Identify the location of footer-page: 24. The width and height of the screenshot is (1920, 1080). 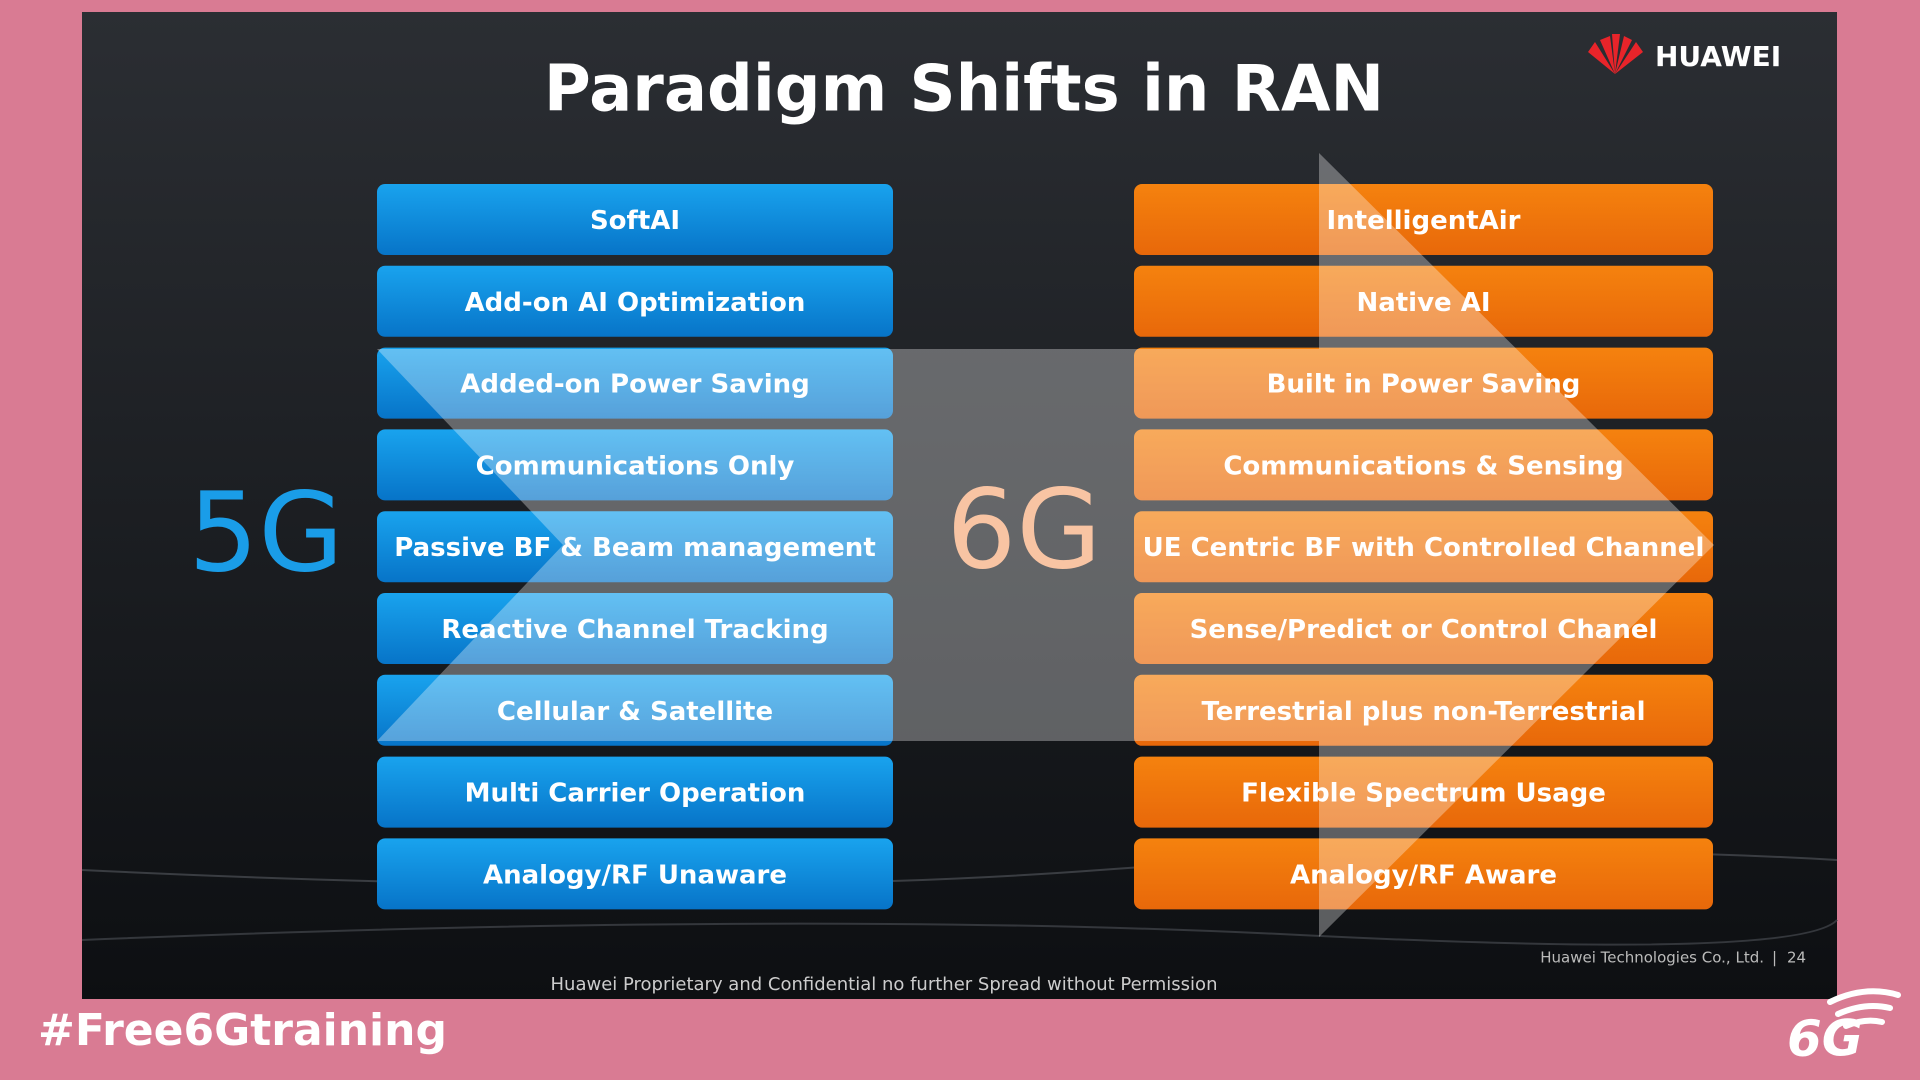
(1796, 958).